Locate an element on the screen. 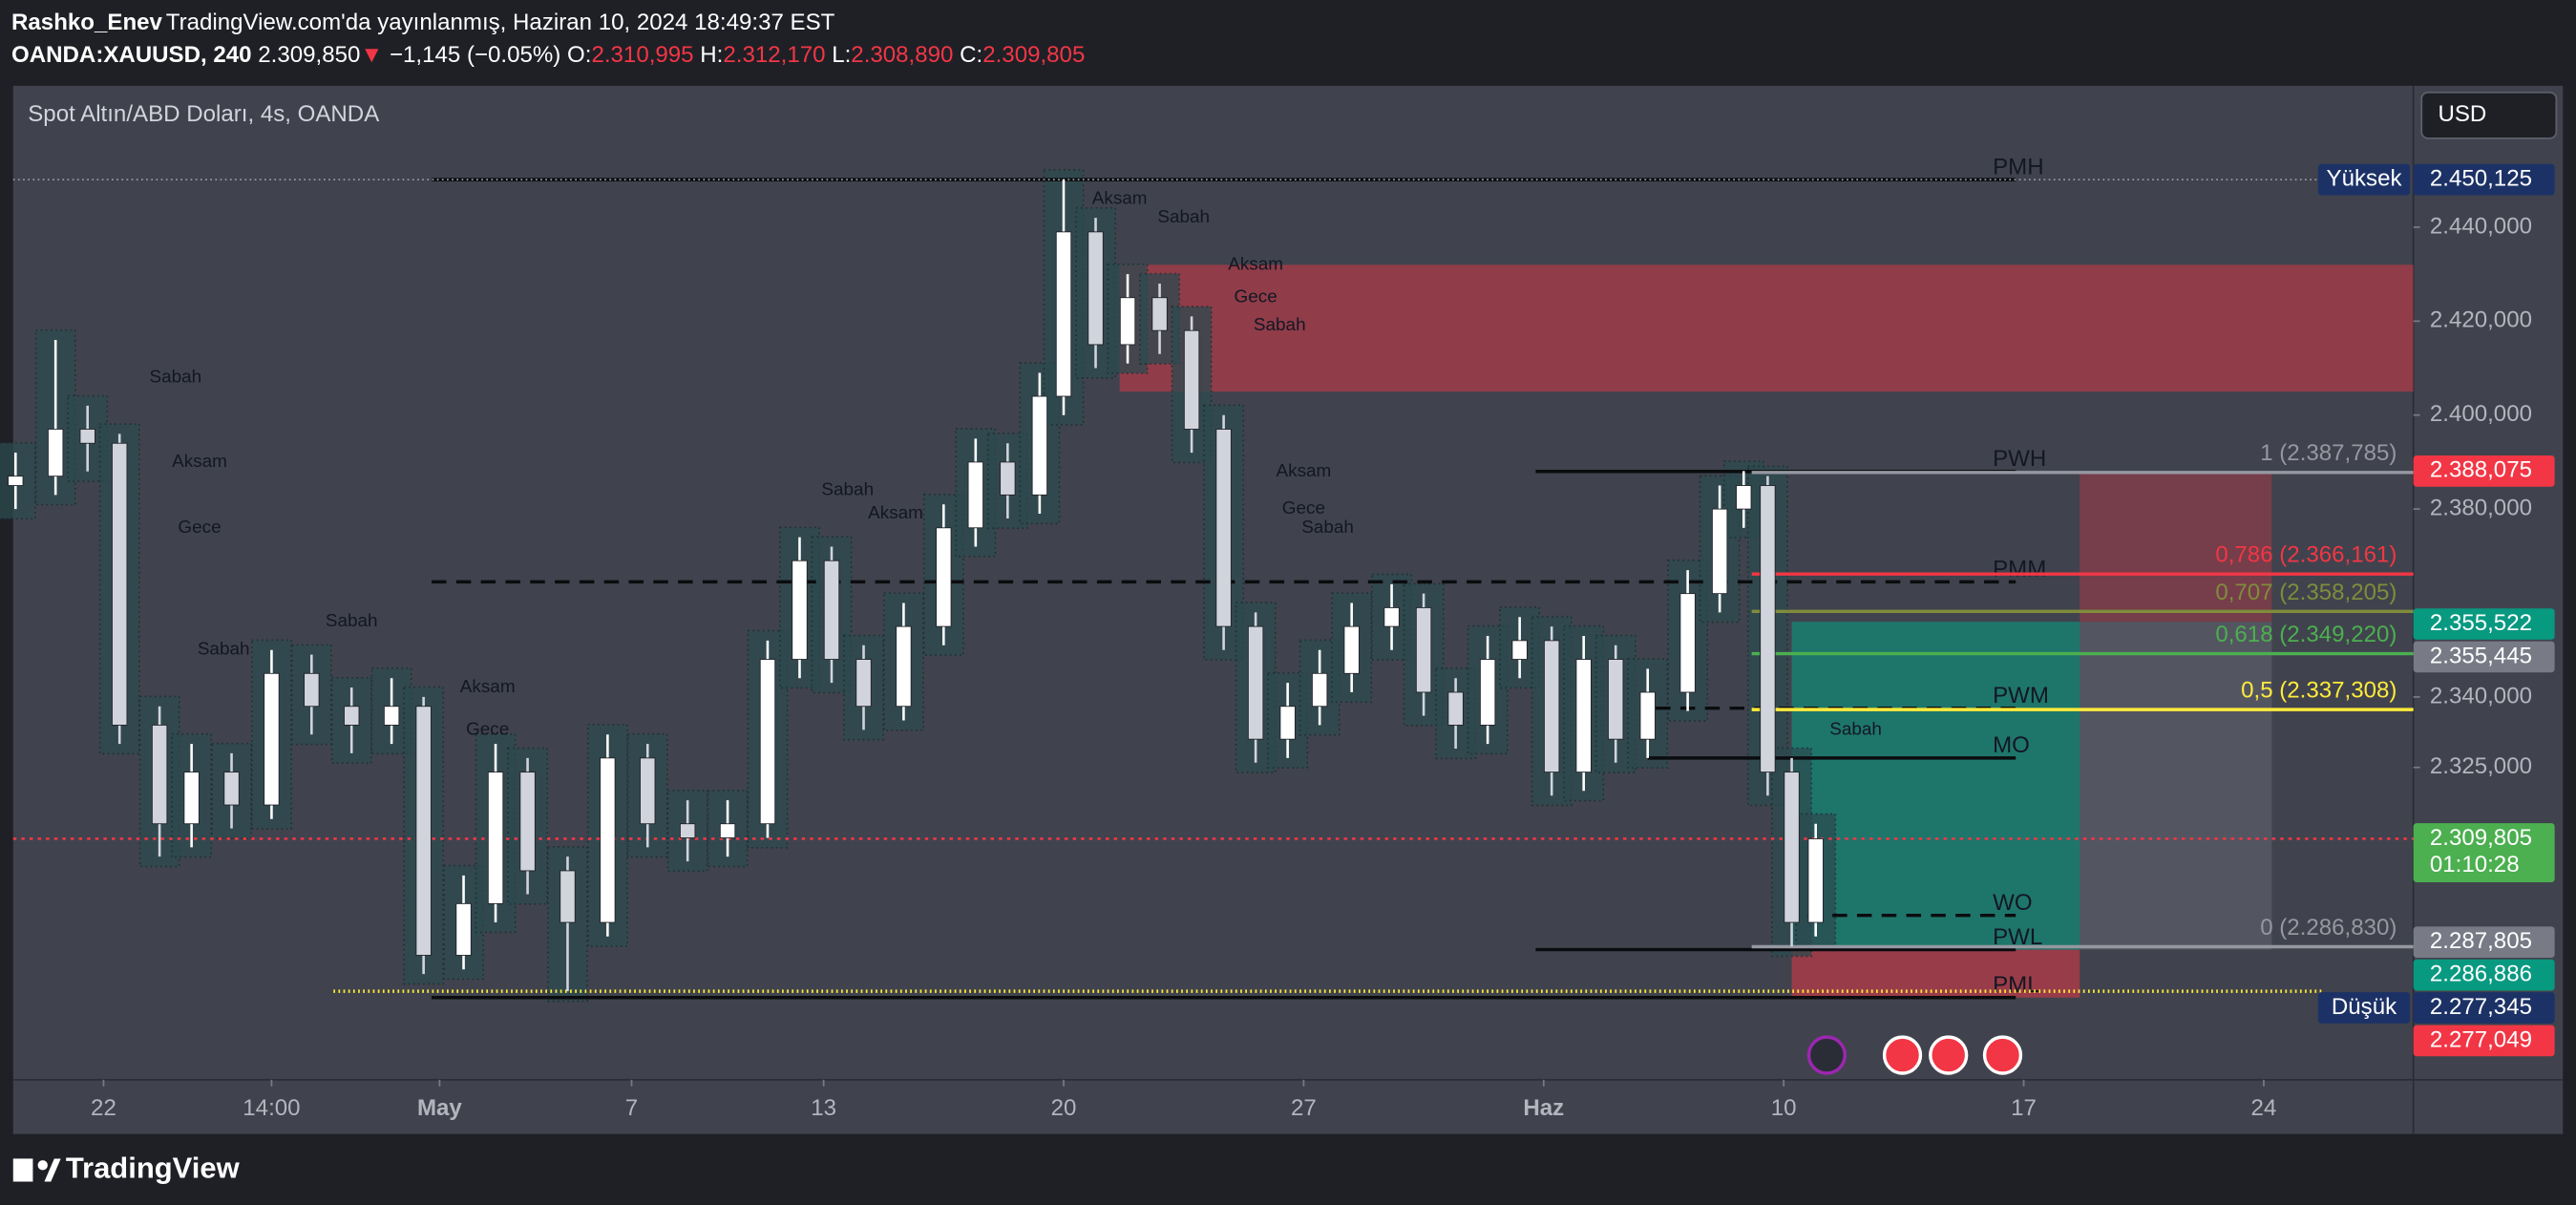 The height and width of the screenshot is (1205, 2576). fib-label: 0,786 (2.366,161) is located at coordinates (2306, 555).